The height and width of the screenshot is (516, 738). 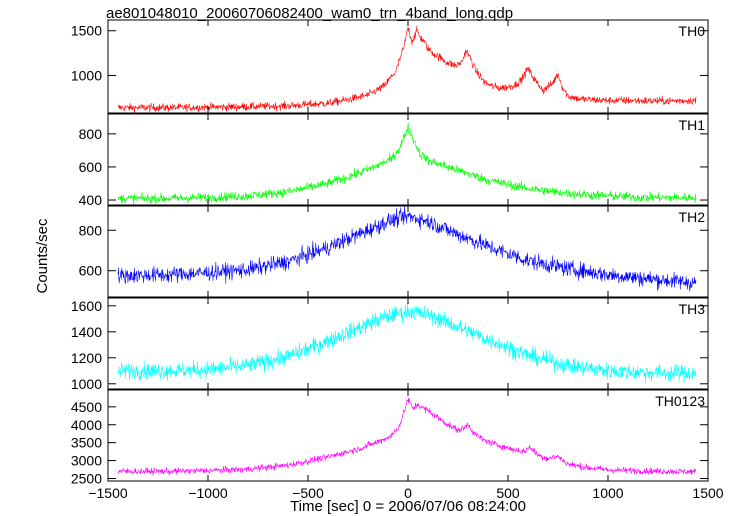 What do you see at coordinates (86, 461) in the screenshot?
I see `y-tick-label-th0123: 3000` at bounding box center [86, 461].